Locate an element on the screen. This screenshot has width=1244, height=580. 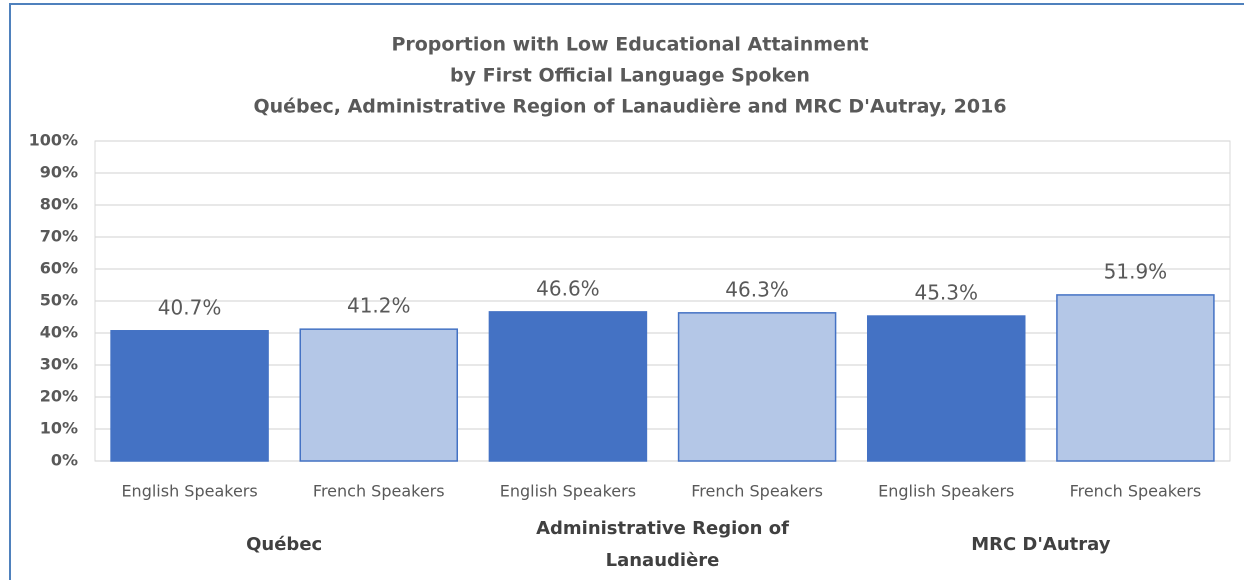
data-label: 41.2% is located at coordinates (379, 306).